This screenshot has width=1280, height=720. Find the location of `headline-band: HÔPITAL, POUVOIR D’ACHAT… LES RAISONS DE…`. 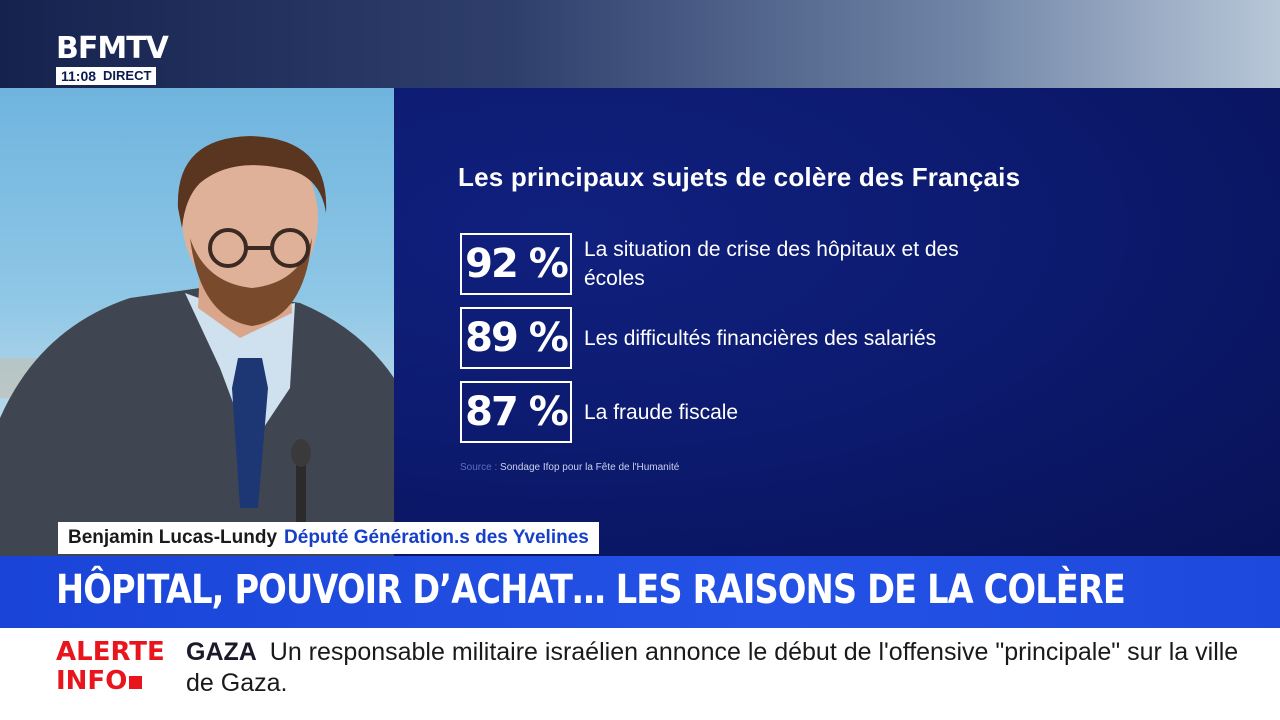

headline-band: HÔPITAL, POUVOIR D’ACHAT… LES RAISONS DE… is located at coordinates (640, 592).